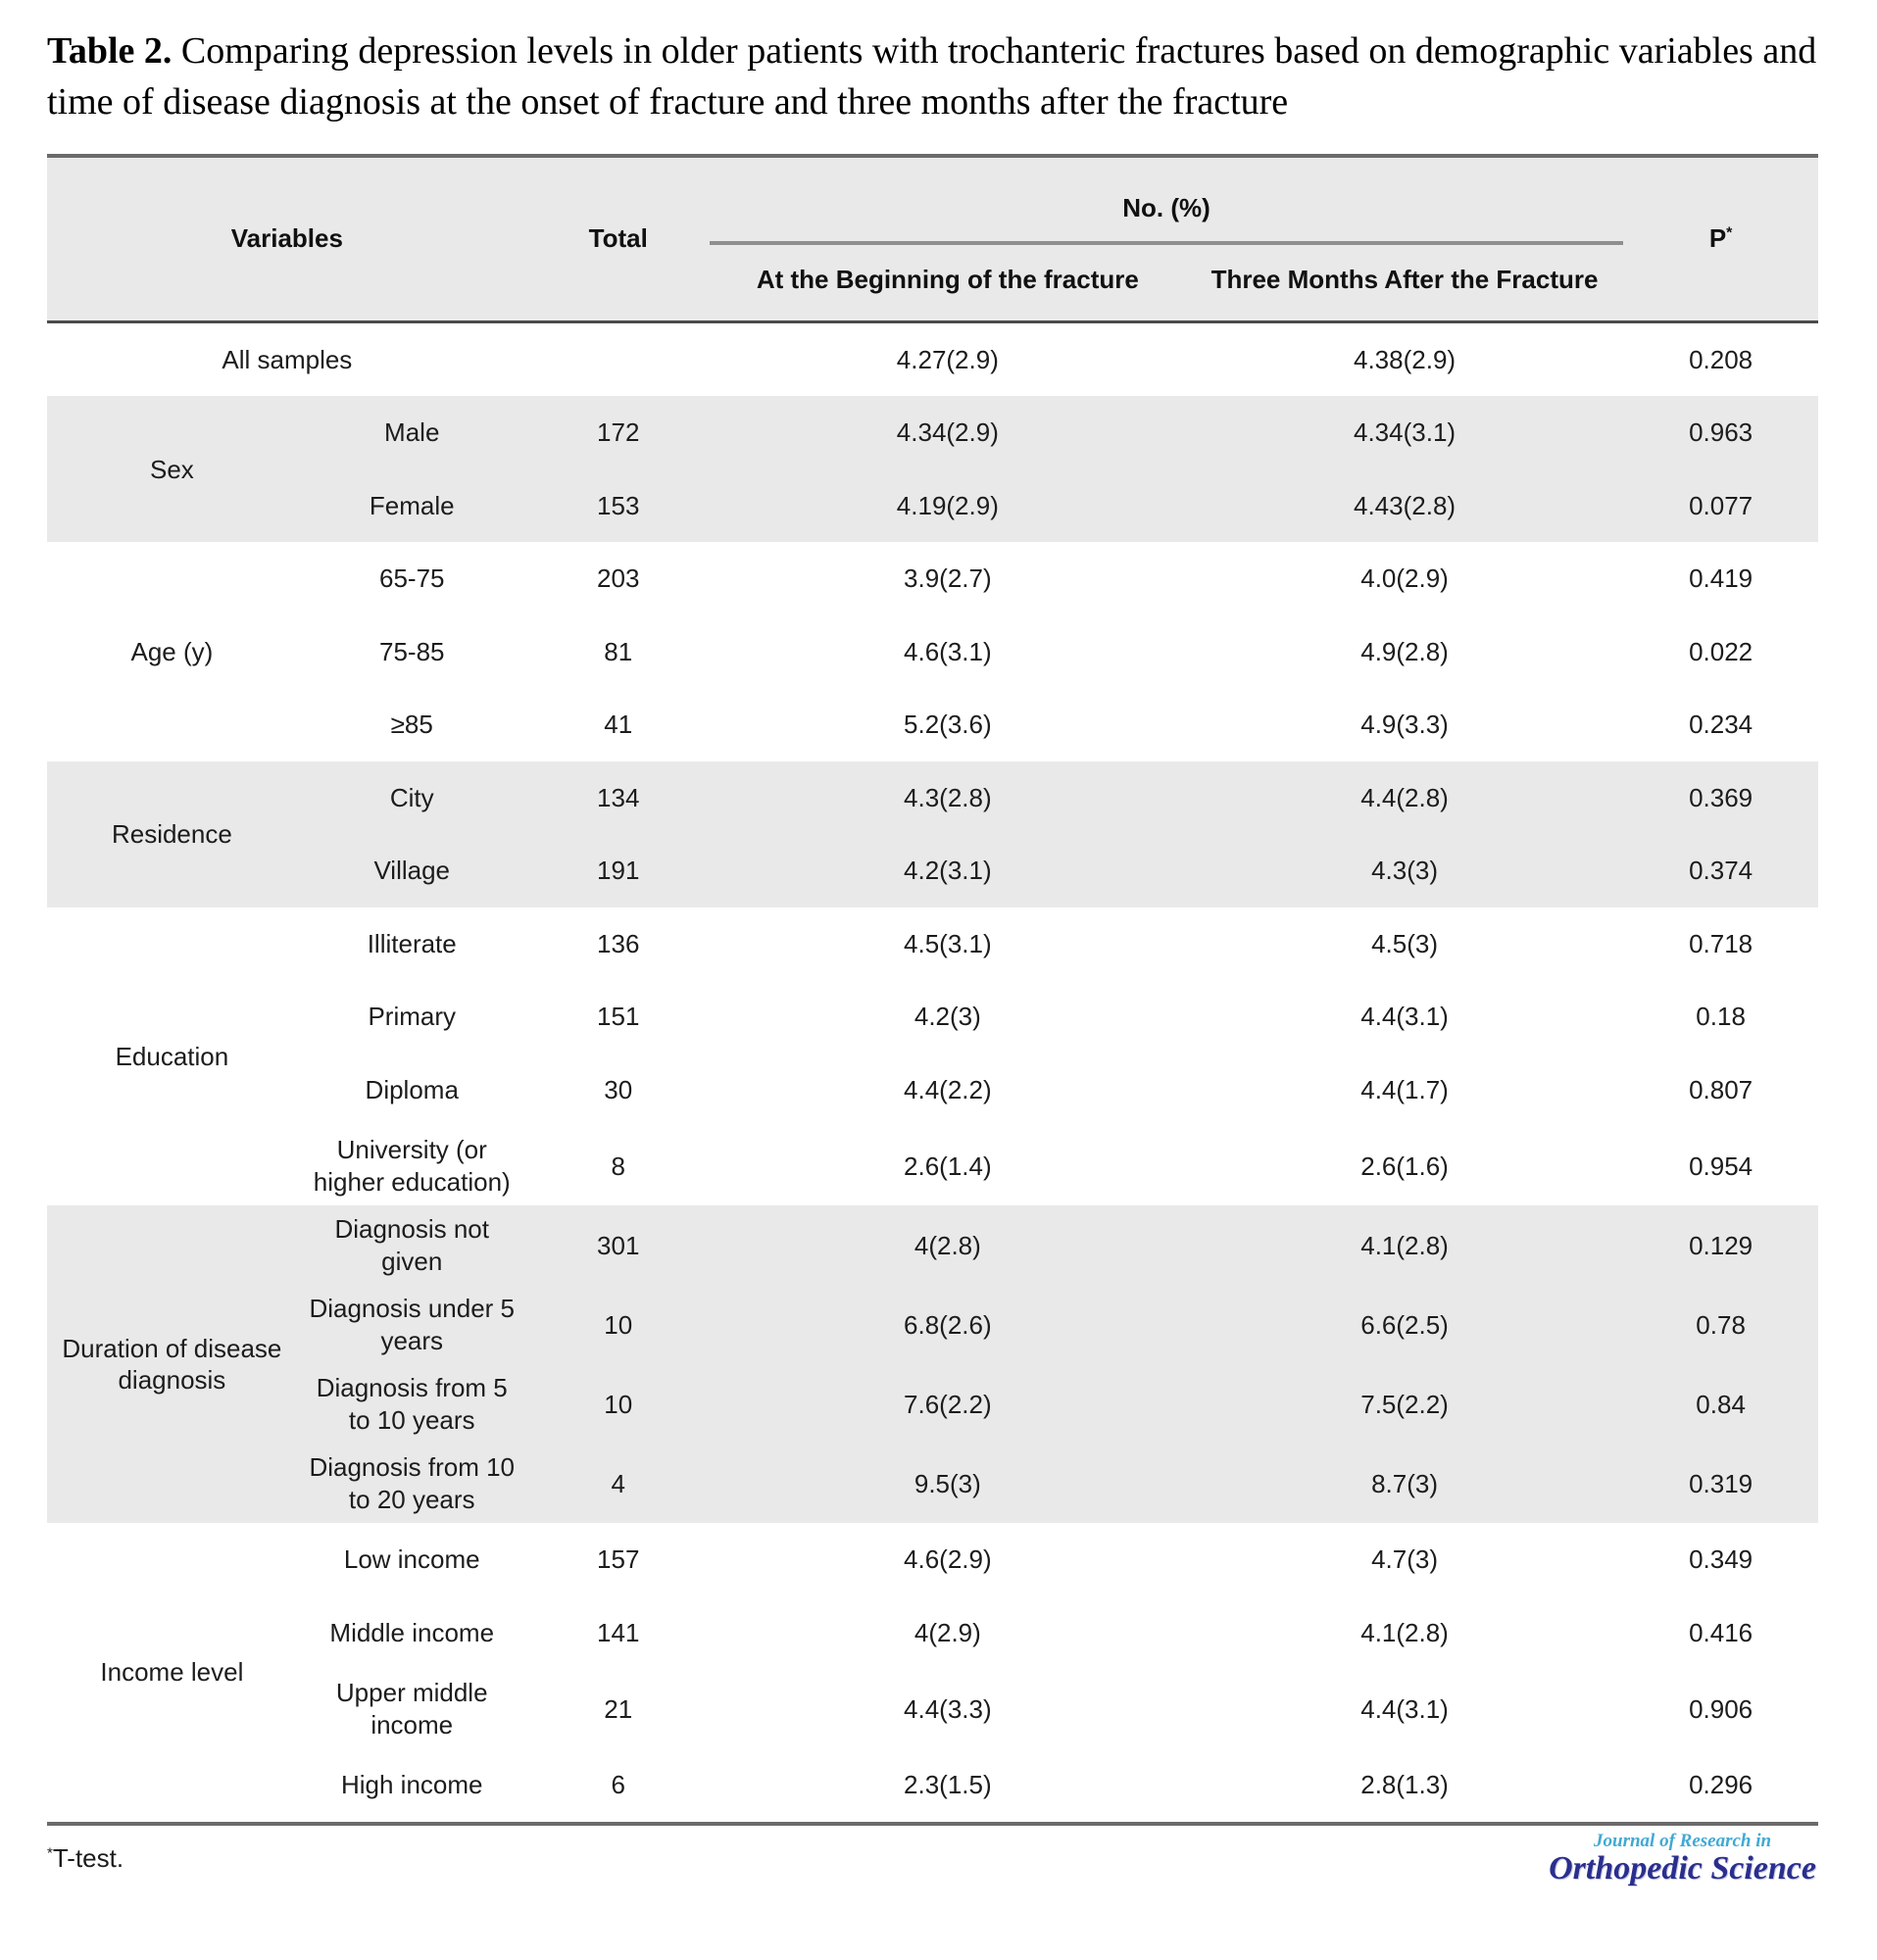 This screenshot has width=1877, height=1960. I want to click on cell-total: 136, so click(618, 943).